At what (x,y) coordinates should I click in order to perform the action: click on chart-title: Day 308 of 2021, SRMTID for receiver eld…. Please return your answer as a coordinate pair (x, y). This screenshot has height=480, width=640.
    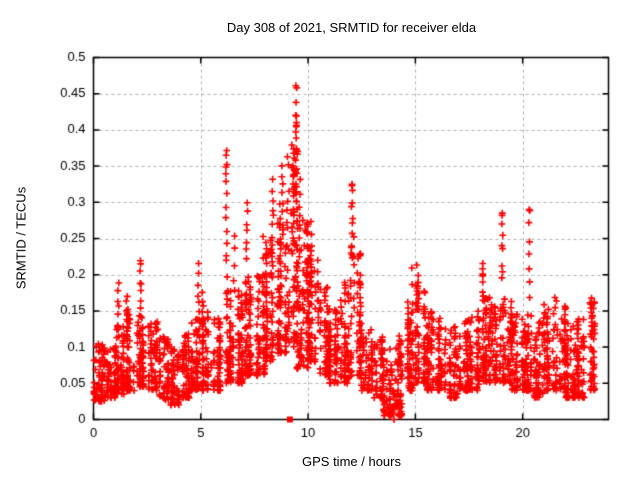
    Looking at the image, I should click on (351, 27).